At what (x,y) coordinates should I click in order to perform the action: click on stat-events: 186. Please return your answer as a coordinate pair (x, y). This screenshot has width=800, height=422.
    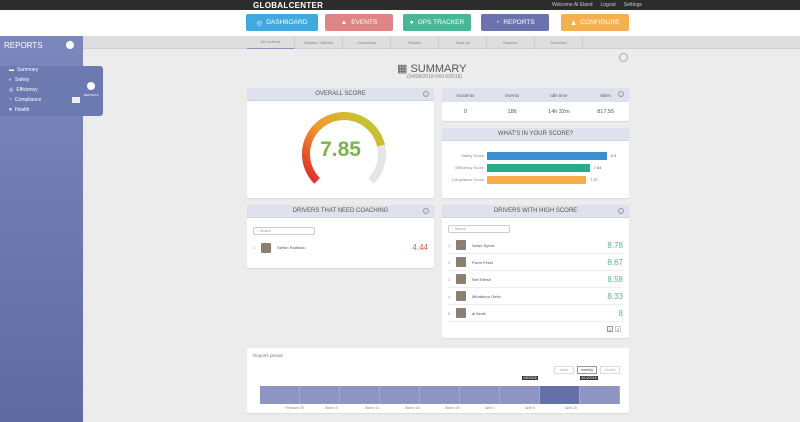
    Looking at the image, I should click on (512, 111).